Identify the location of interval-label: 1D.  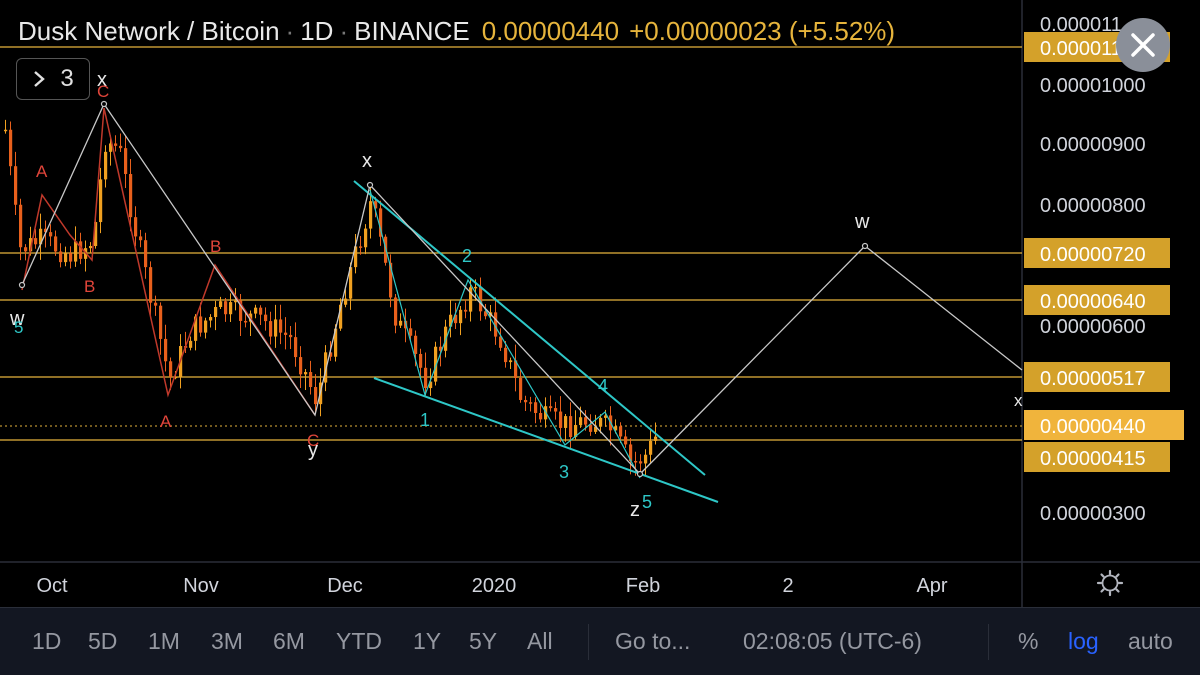
(317, 31).